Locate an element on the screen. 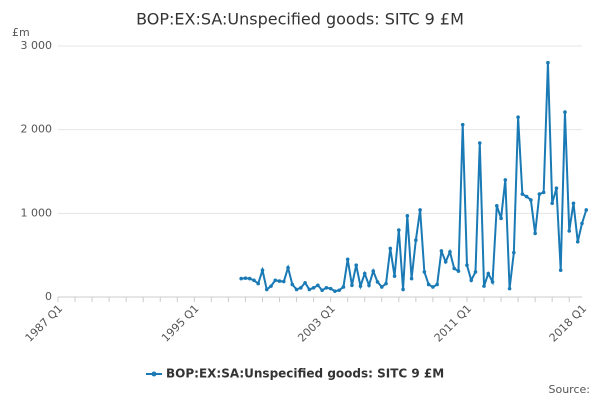 The height and width of the screenshot is (400, 600). y-tick-label: 1 000 is located at coordinates (37, 212).